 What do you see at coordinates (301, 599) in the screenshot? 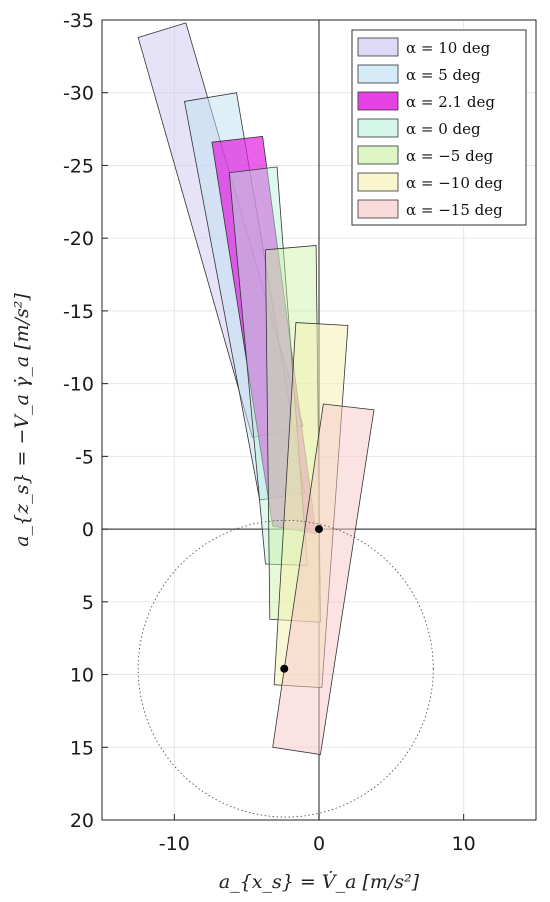
I see `points` at bounding box center [301, 599].